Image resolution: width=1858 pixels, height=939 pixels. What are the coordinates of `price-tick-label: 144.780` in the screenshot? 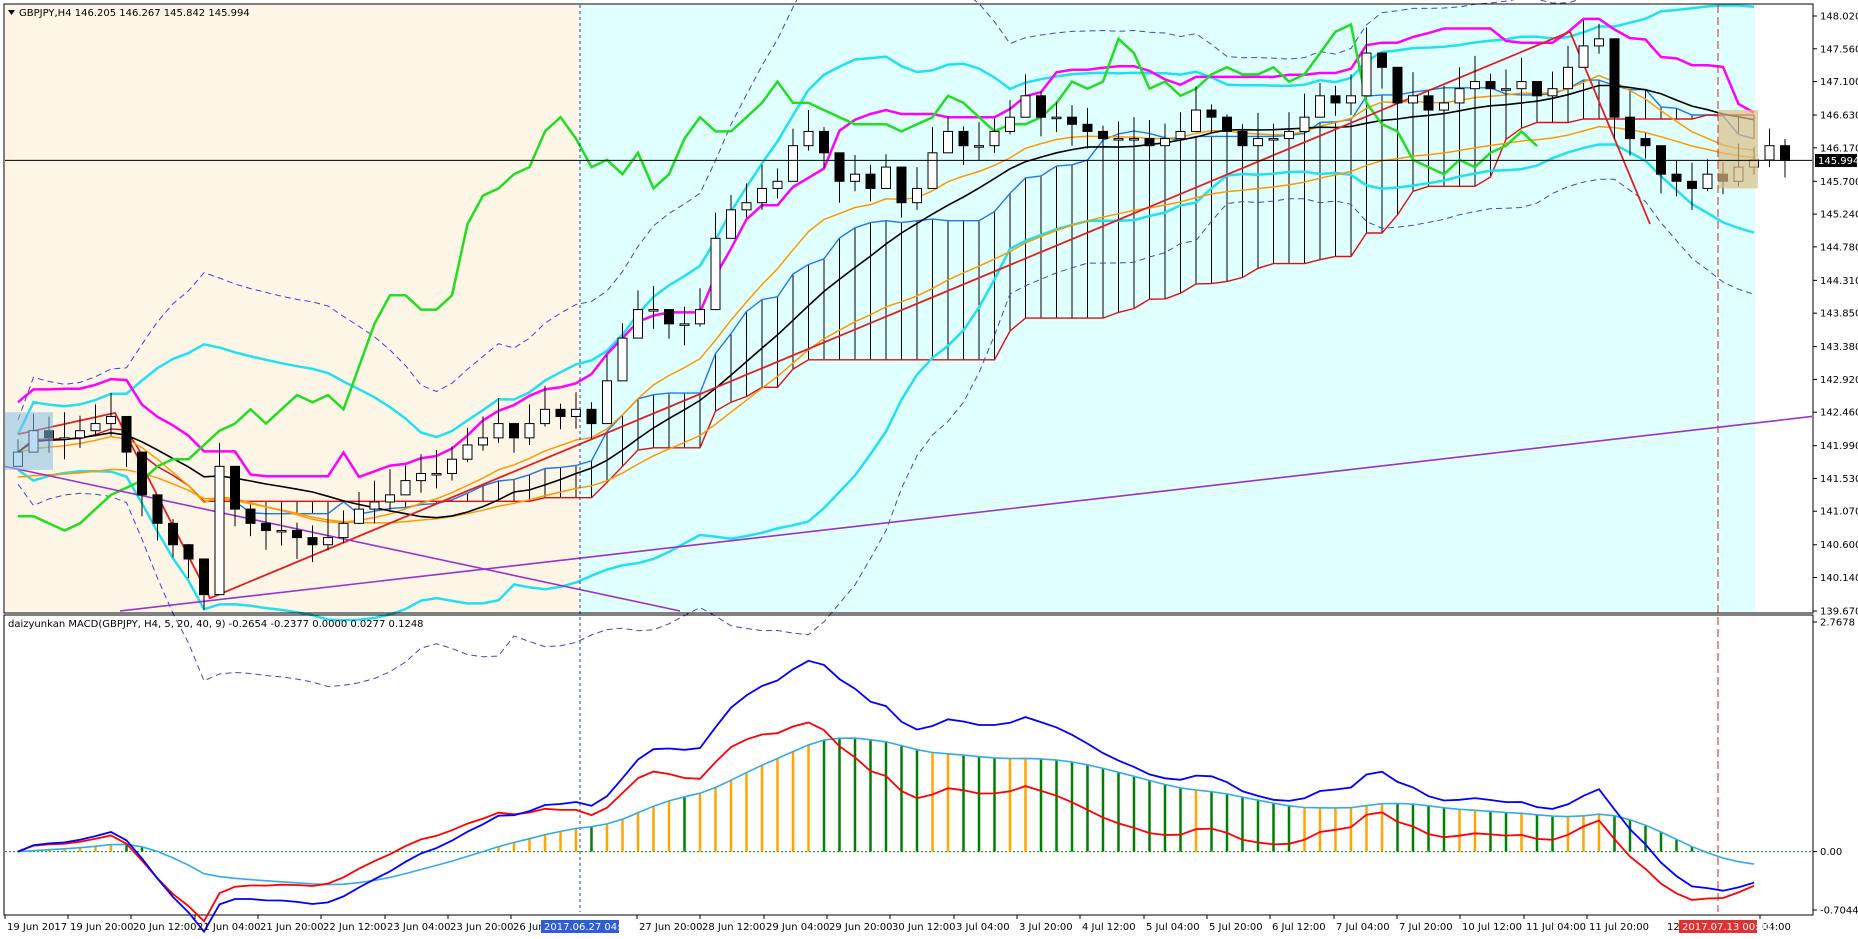 It's located at (1839, 247).